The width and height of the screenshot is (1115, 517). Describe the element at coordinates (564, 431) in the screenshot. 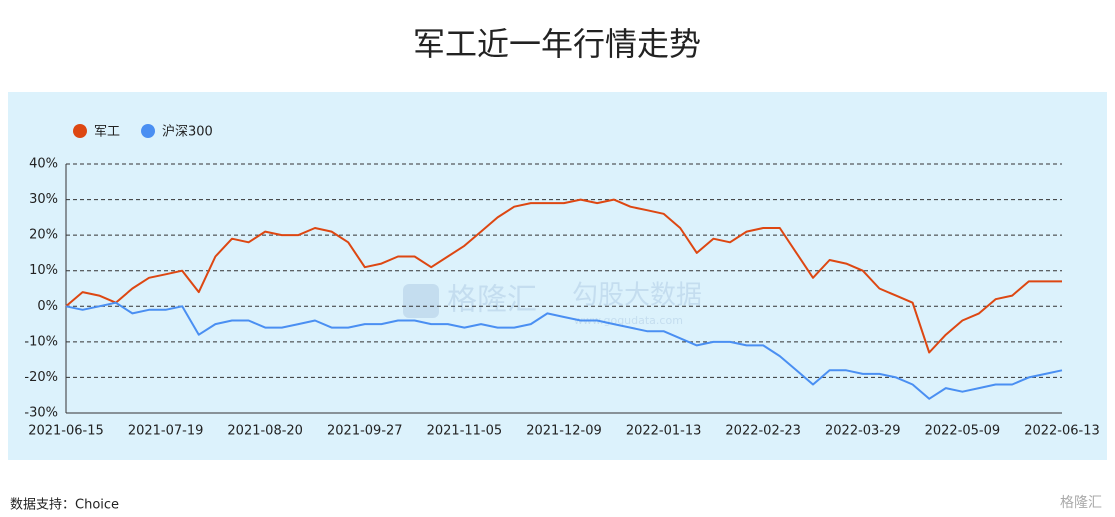

I see `x-tick-label: 2021-12-09` at that location.